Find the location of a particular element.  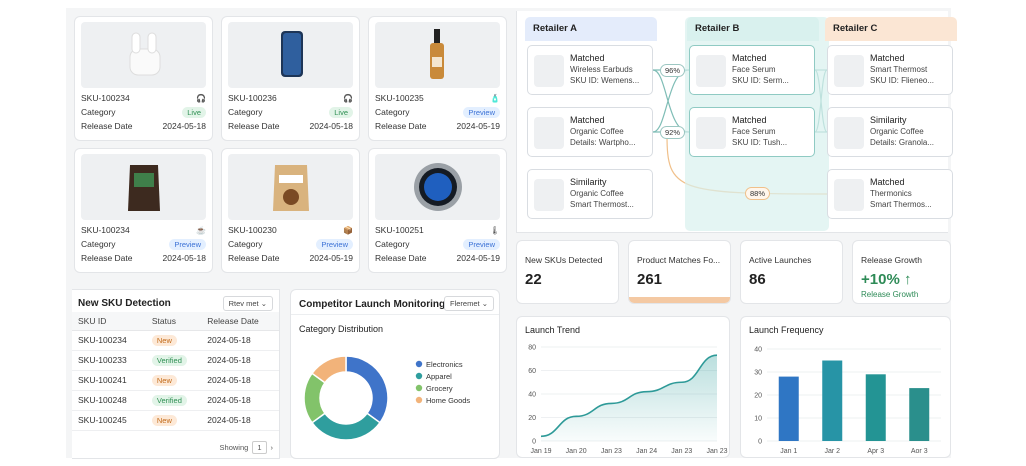

chevron-right-icon: › is located at coordinates (272, 447).